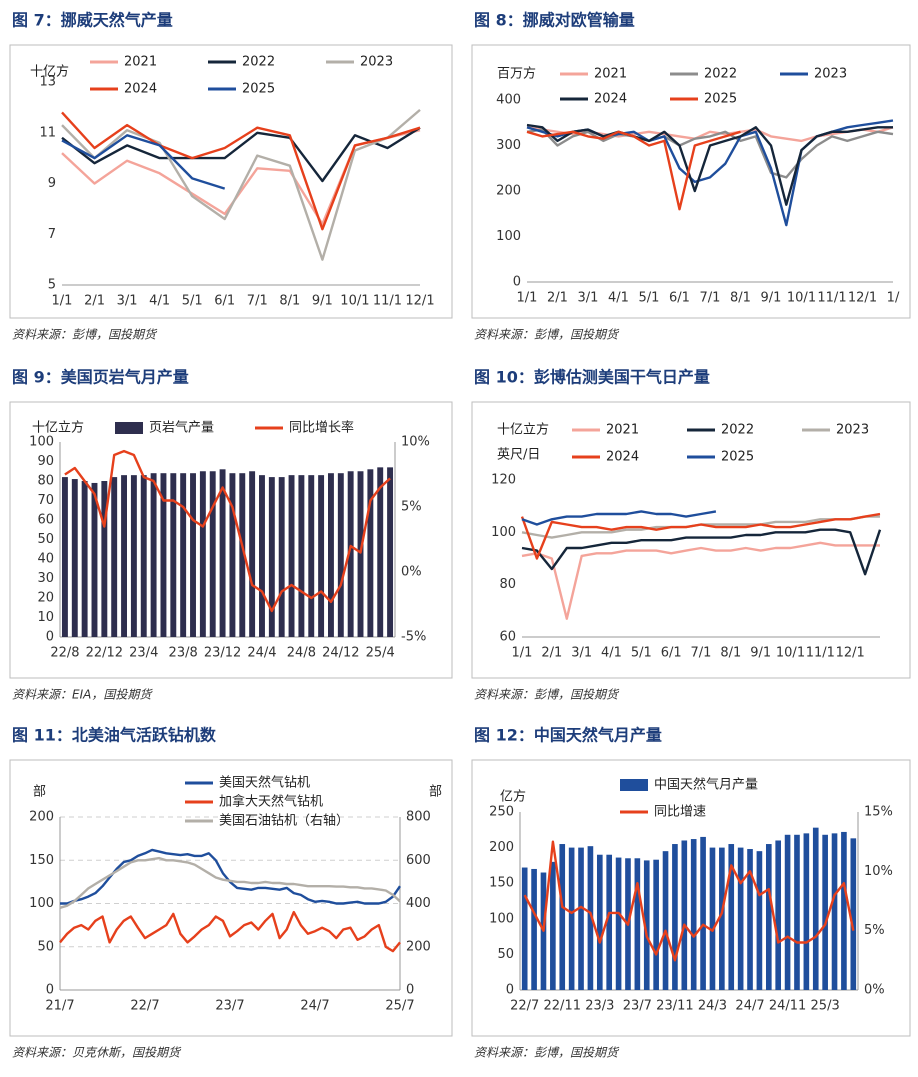 This screenshot has width=918, height=1077. What do you see at coordinates (637, 1006) in the screenshot?
I see `x-tick-label: 23/7` at bounding box center [637, 1006].